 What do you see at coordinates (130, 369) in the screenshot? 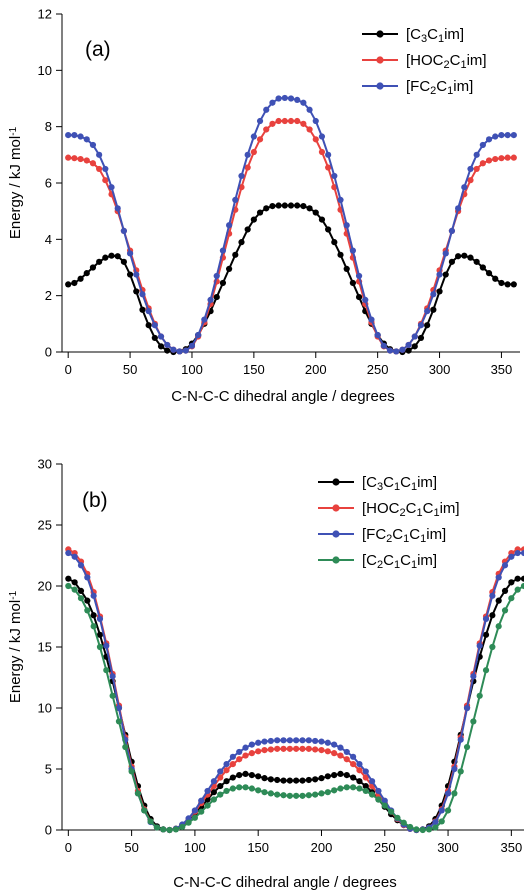
I see `x-tick-label: 50` at bounding box center [130, 369].